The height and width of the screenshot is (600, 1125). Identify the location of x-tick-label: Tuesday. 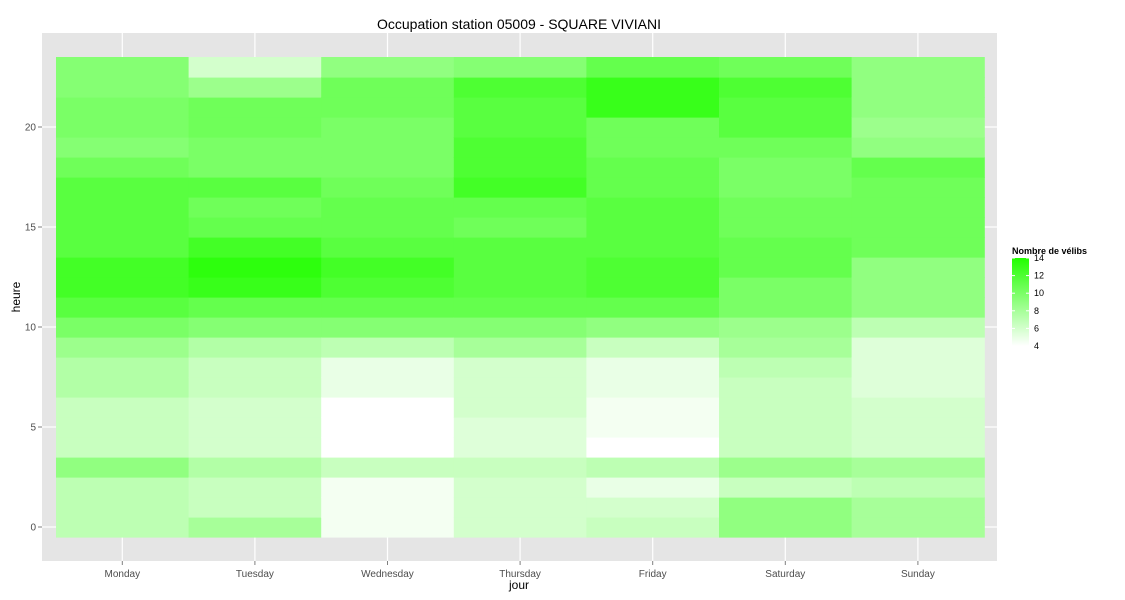
(255, 574).